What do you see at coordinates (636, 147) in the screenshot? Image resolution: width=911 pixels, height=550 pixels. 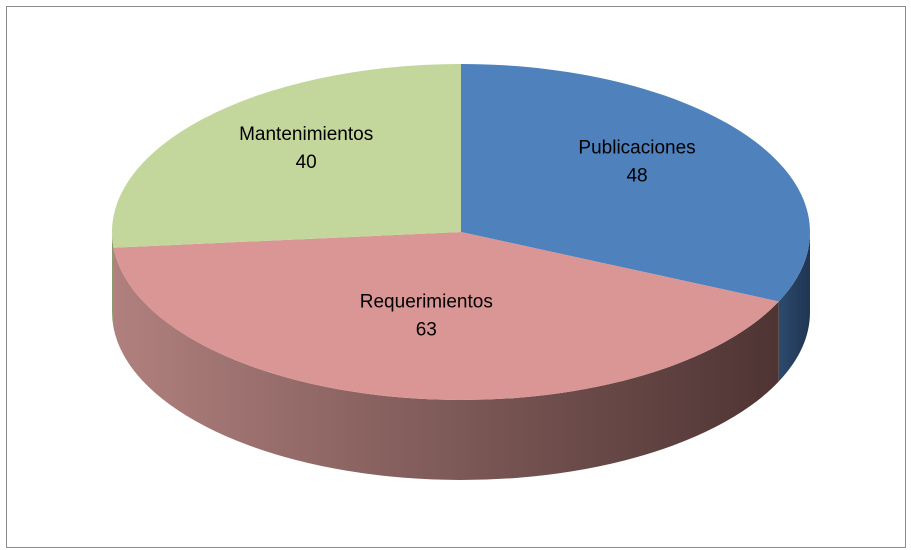 I see `slice-label: Publicaciones` at bounding box center [636, 147].